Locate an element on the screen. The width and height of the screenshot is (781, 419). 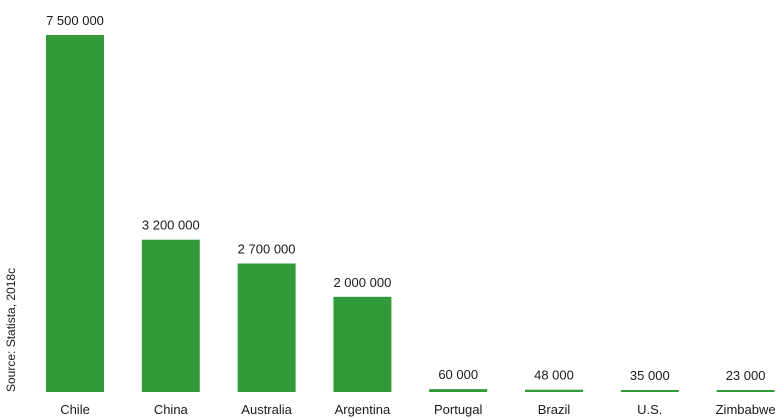
bar-chile is located at coordinates (75, 213).